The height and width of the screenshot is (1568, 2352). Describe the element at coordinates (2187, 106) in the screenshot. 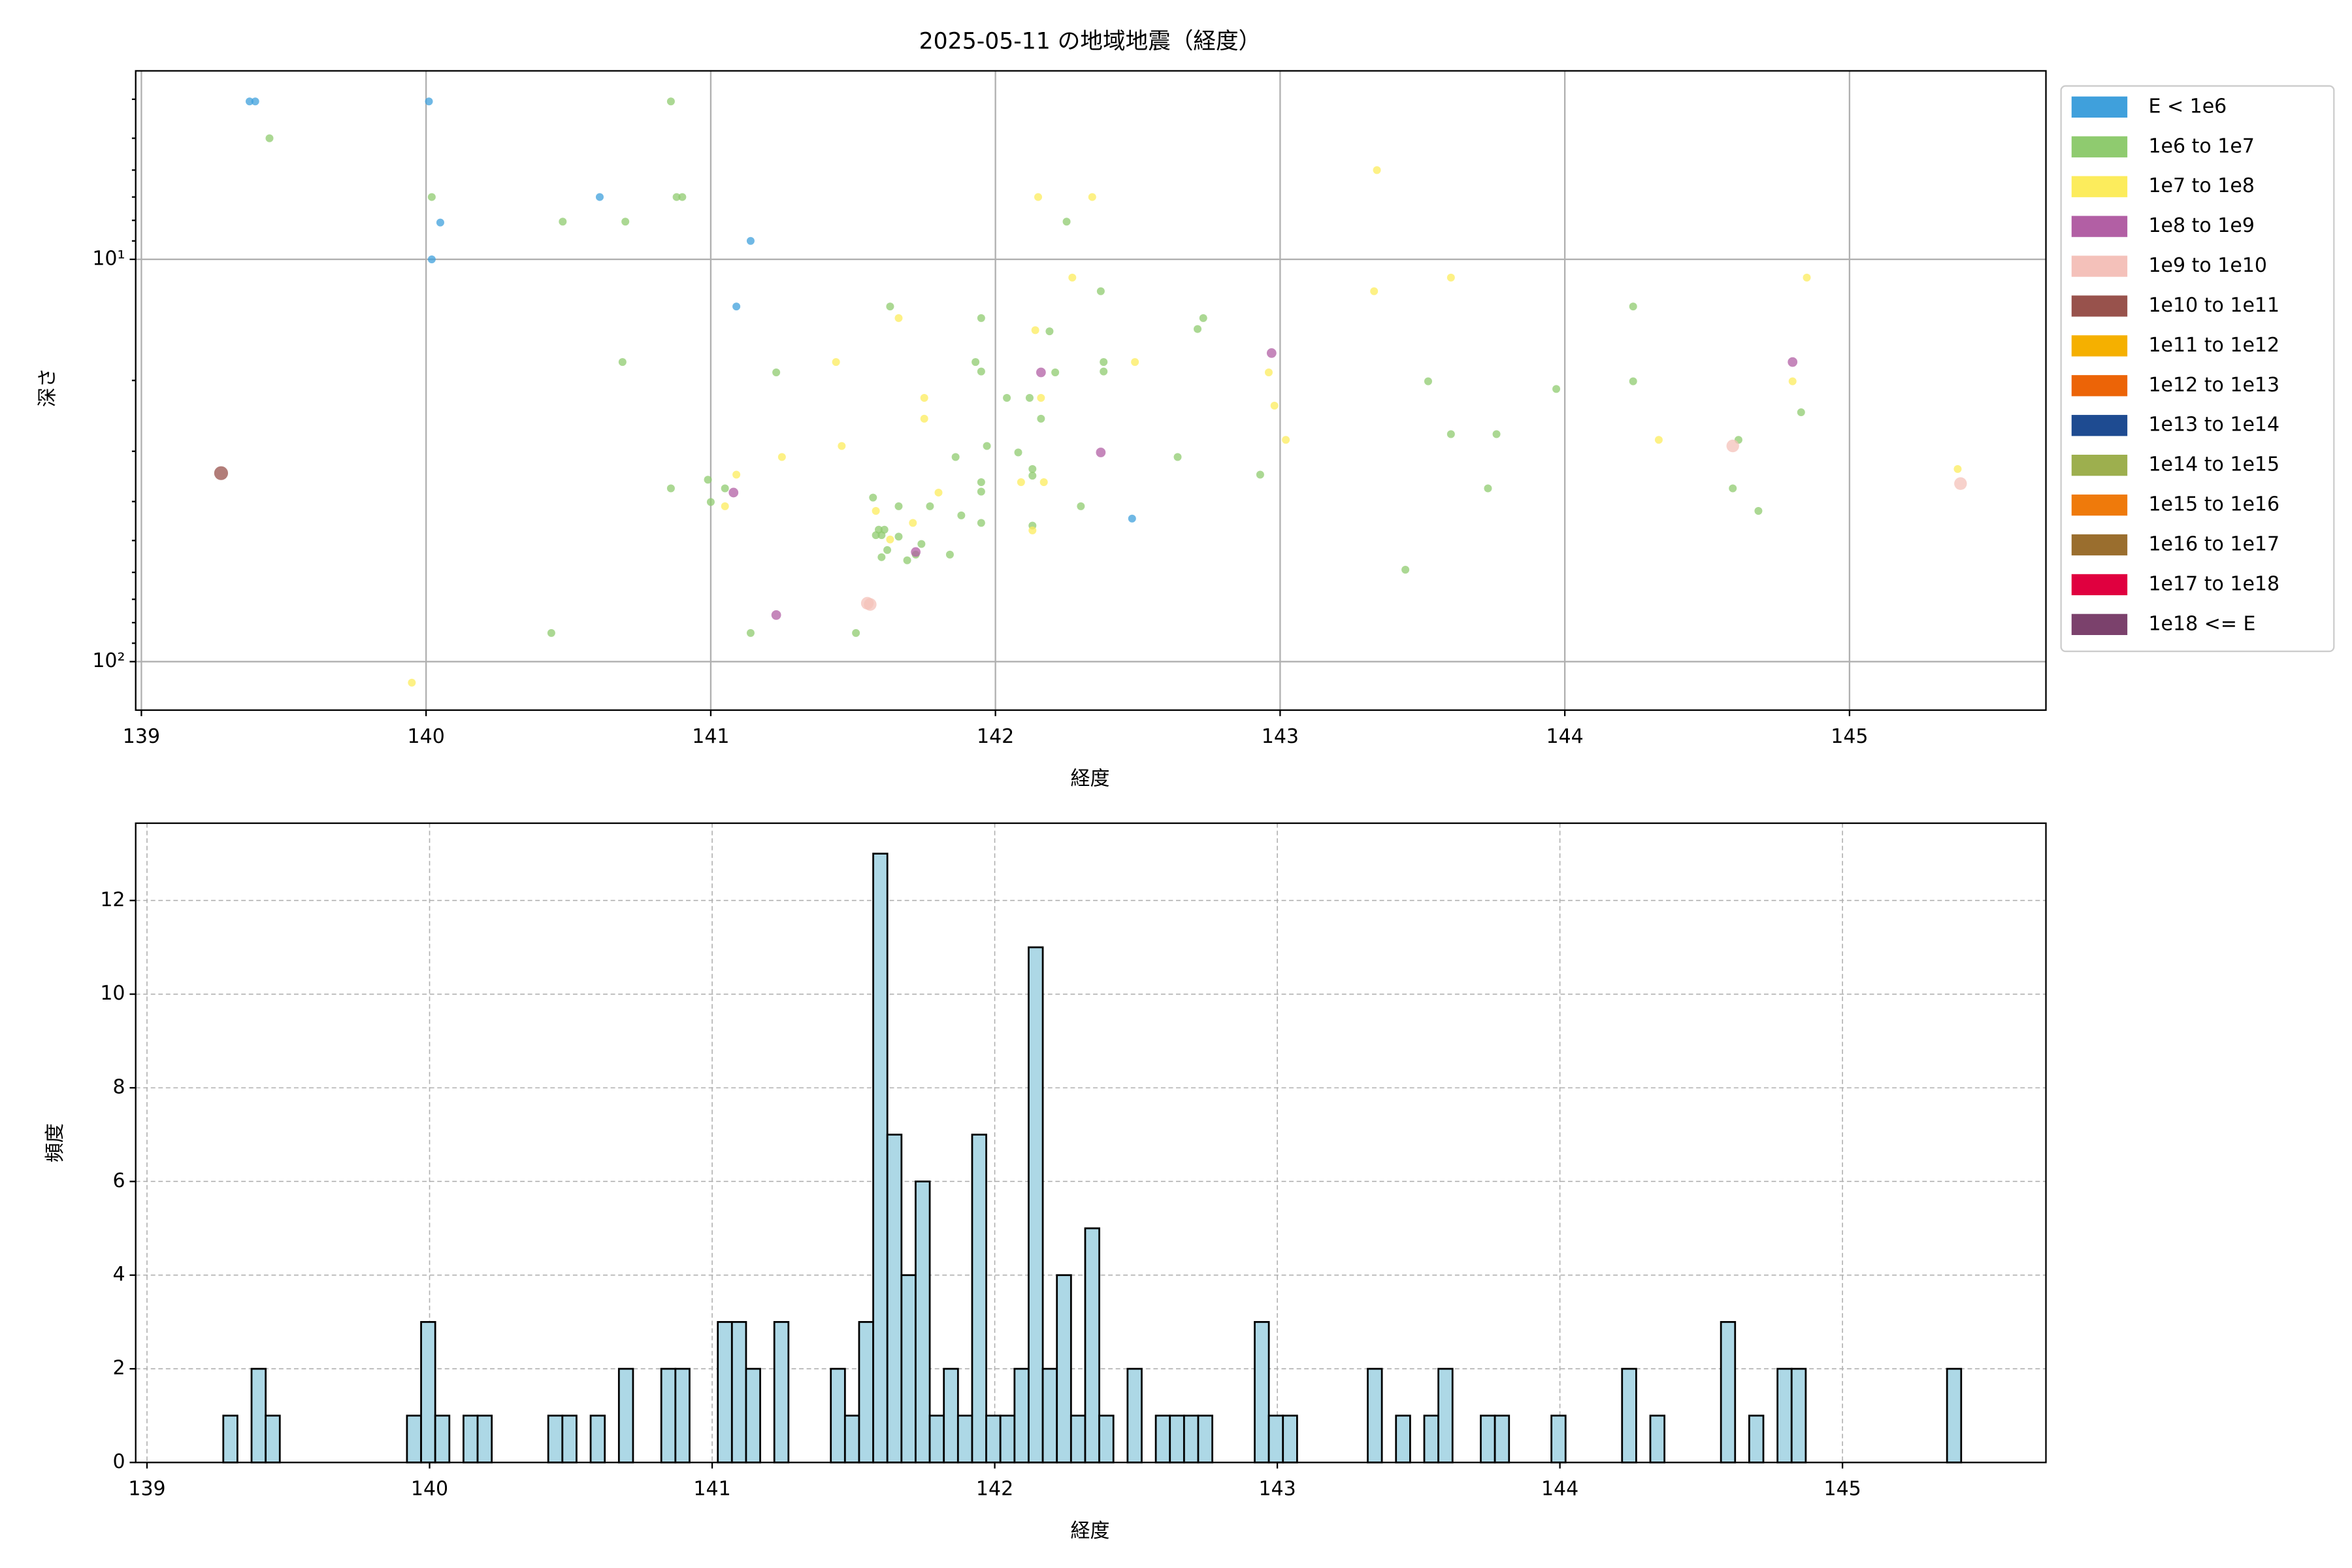

I see `legend-label: E < 1e6` at that location.